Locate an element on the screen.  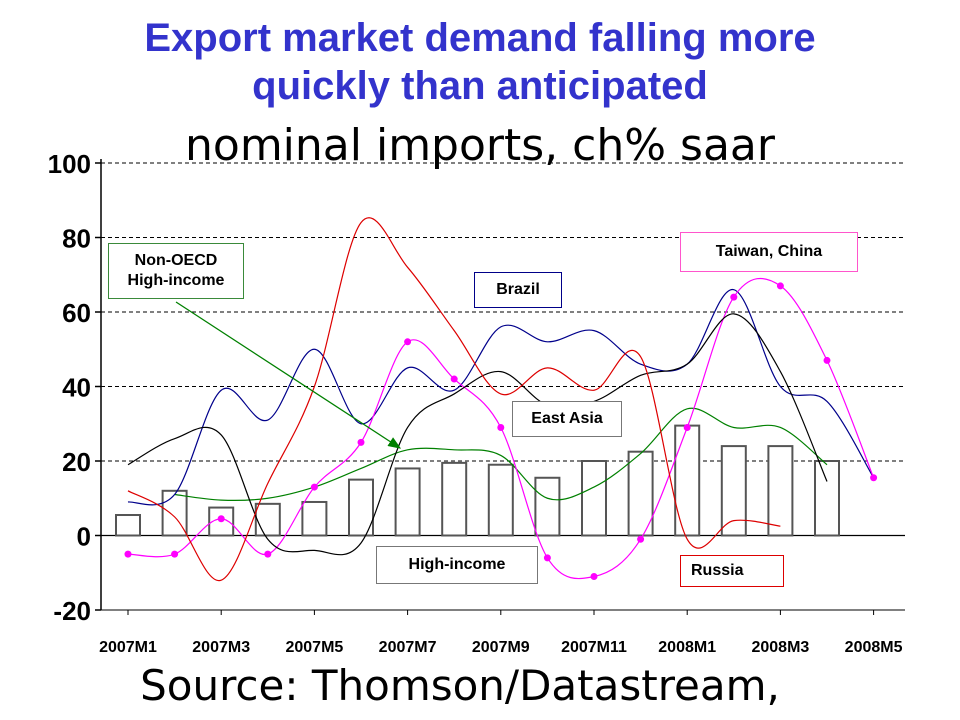
callout-high-income-label: High-income is located at coordinates (457, 564).